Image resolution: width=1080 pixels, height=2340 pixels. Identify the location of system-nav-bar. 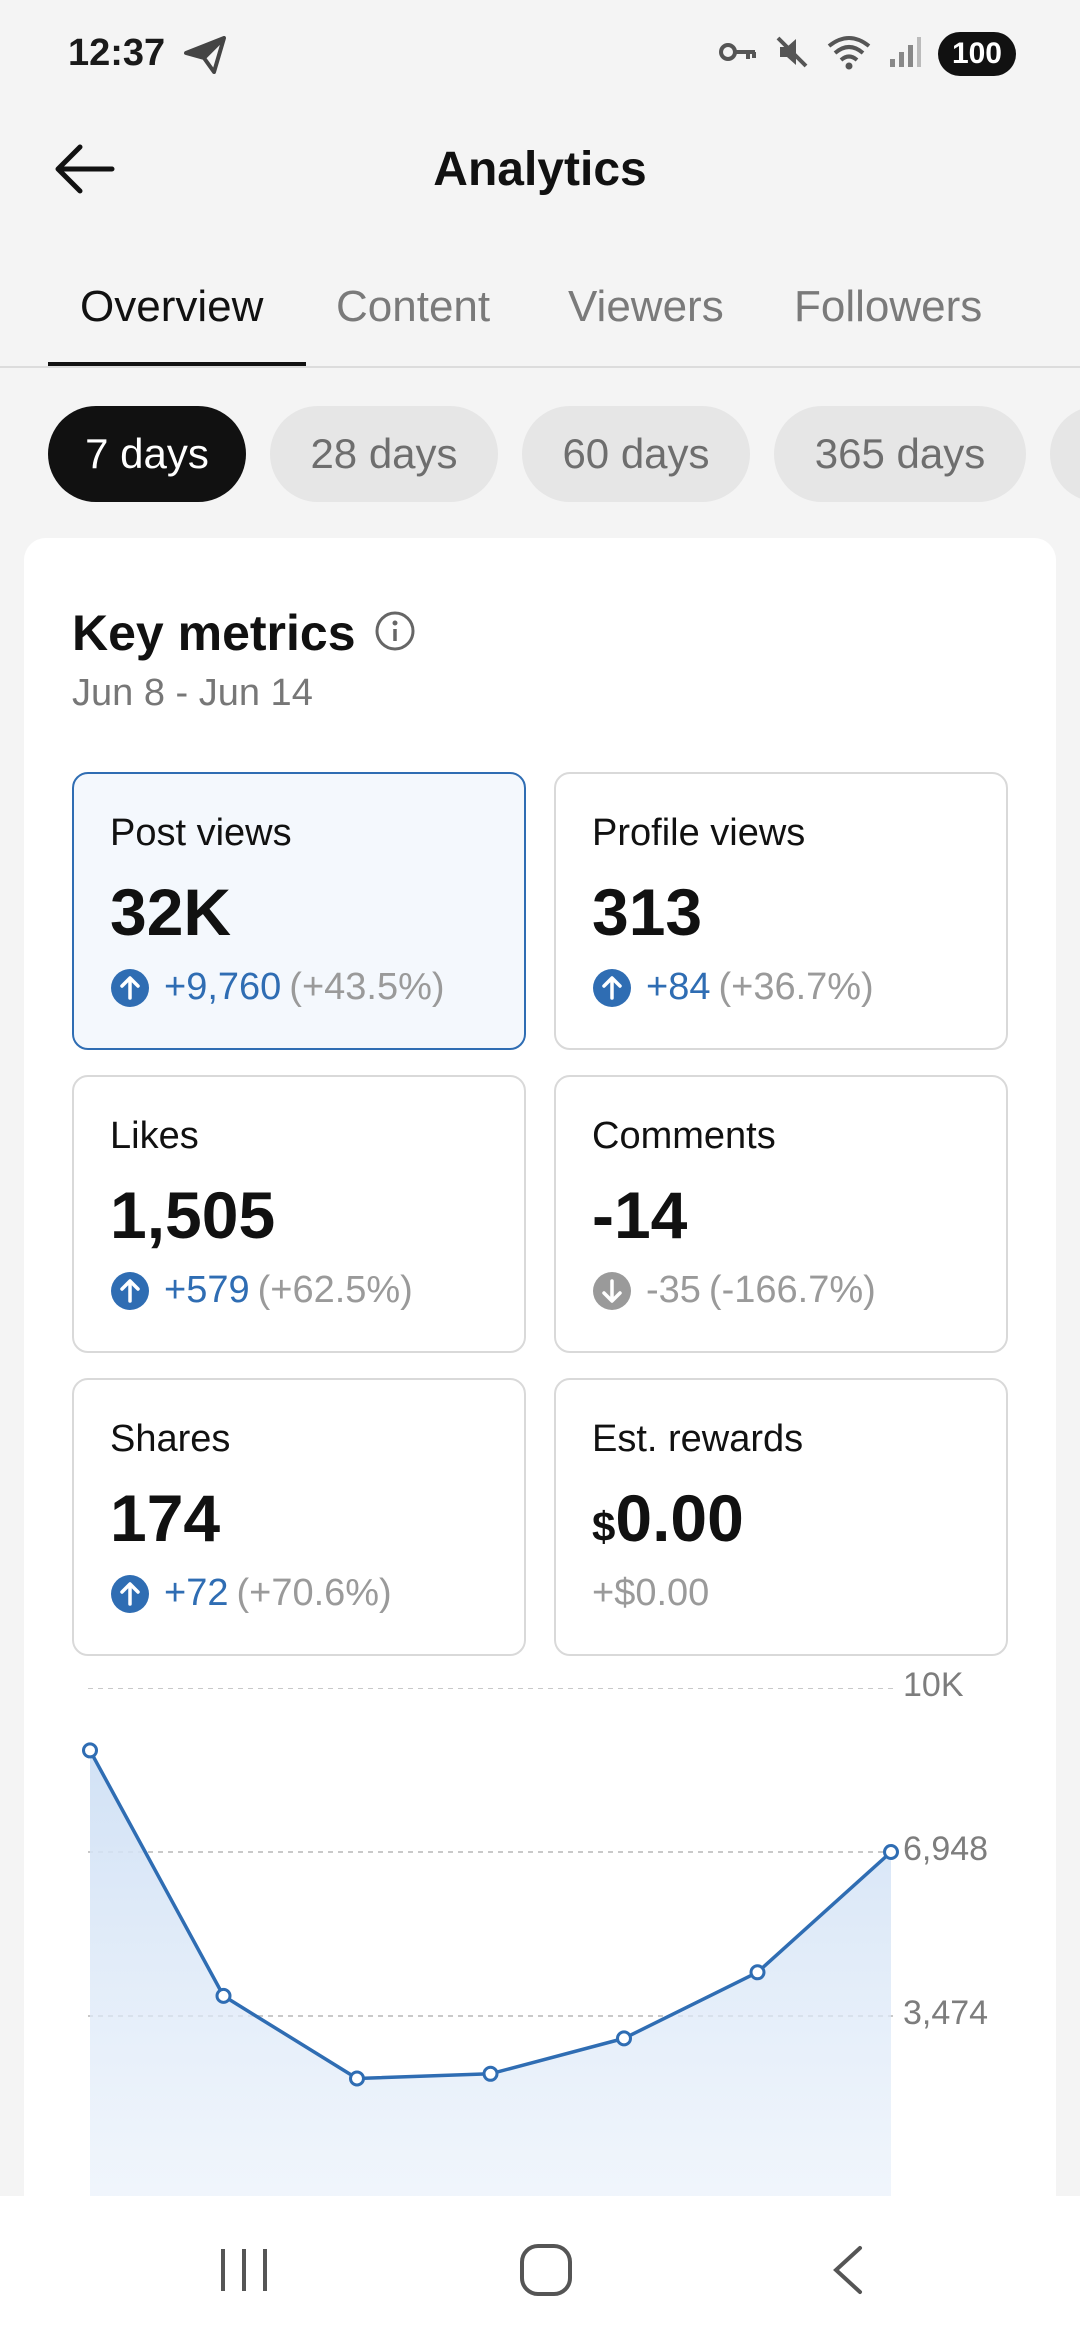
(540, 2268).